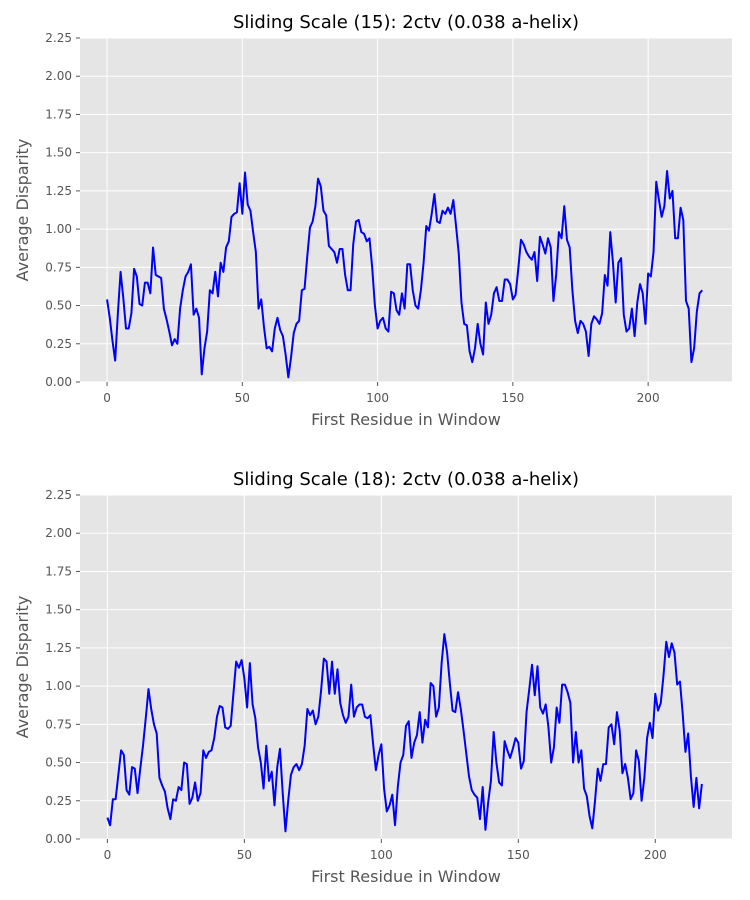 The height and width of the screenshot is (900, 750). Describe the element at coordinates (58, 533) in the screenshot. I see `y-tick-label-bottom: 2.00` at that location.